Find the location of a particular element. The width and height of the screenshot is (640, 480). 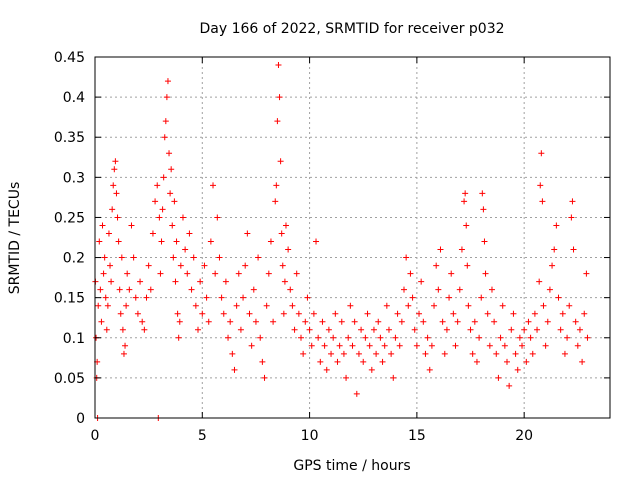

y-tick-label: 0.25 is located at coordinates (69, 218).